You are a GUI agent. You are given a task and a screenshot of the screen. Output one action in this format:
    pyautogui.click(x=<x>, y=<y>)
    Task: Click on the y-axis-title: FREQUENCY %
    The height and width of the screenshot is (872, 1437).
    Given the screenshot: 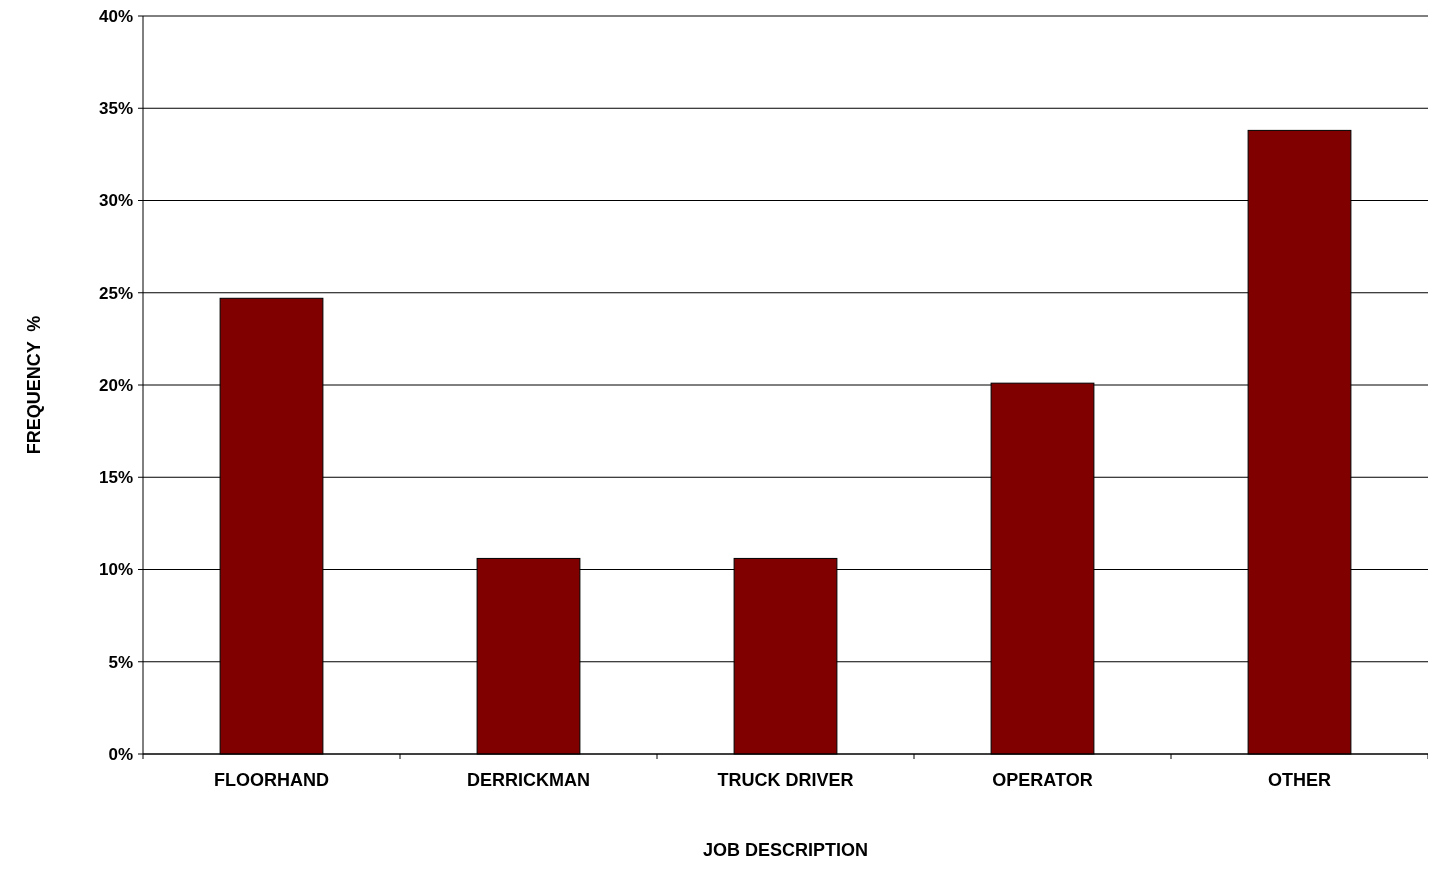 What is the action you would take?
    pyautogui.click(x=34, y=385)
    